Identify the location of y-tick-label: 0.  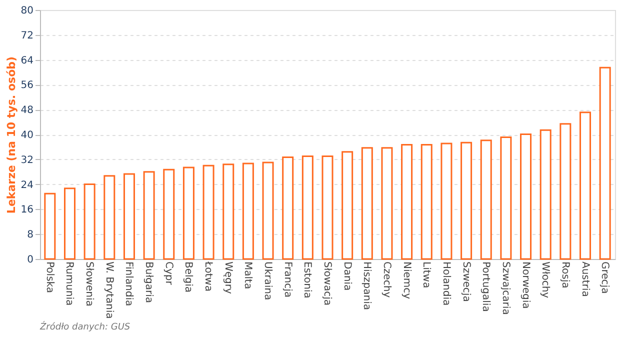
(30, 260).